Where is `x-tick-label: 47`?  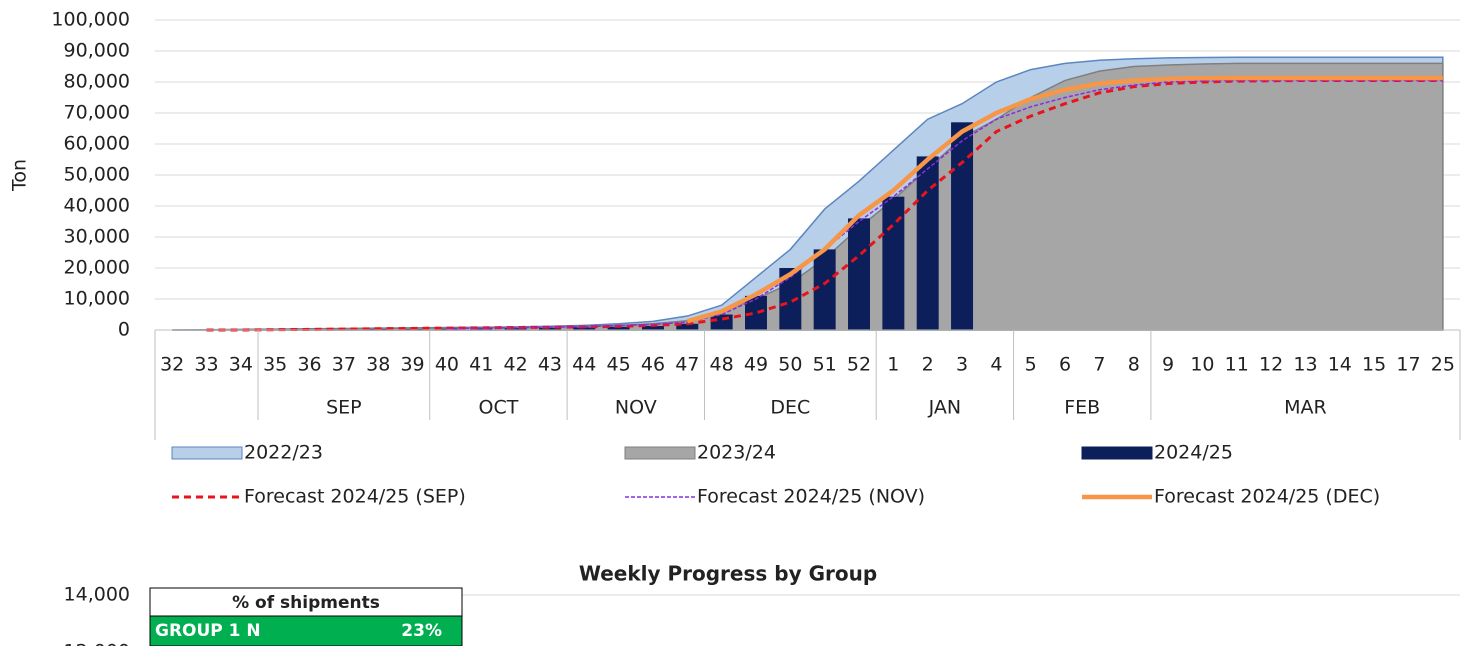
x-tick-label: 47 is located at coordinates (687, 365).